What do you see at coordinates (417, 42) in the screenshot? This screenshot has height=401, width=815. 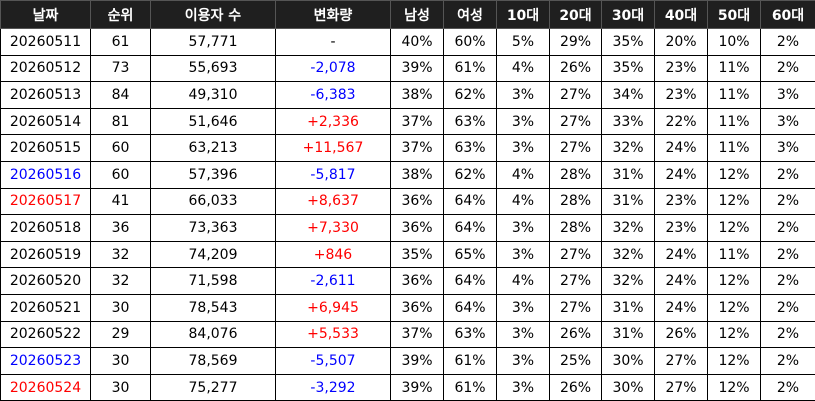 I see `table-cell: 40%` at bounding box center [417, 42].